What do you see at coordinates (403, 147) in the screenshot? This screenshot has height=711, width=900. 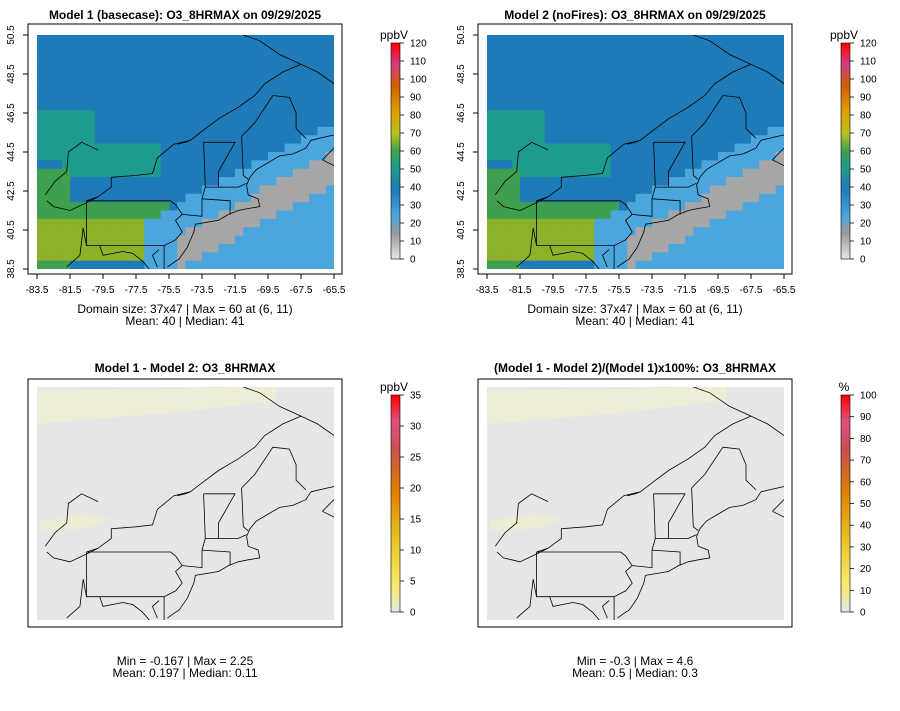 I see `colorbar: ppbV 0 10 20 30 40 50 60 70 80 90 100 110 120` at bounding box center [403, 147].